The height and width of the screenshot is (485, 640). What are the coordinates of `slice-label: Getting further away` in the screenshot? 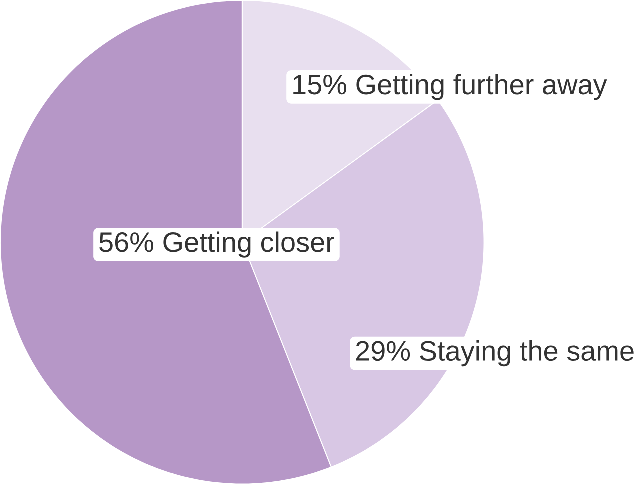 It's located at (482, 87).